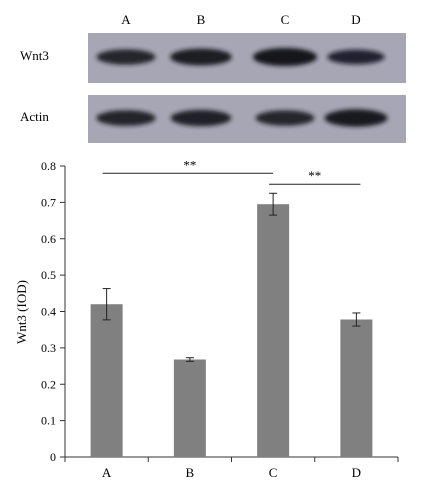 The width and height of the screenshot is (421, 500). What do you see at coordinates (356, 57) in the screenshot?
I see `band-wnt3-d` at bounding box center [356, 57].